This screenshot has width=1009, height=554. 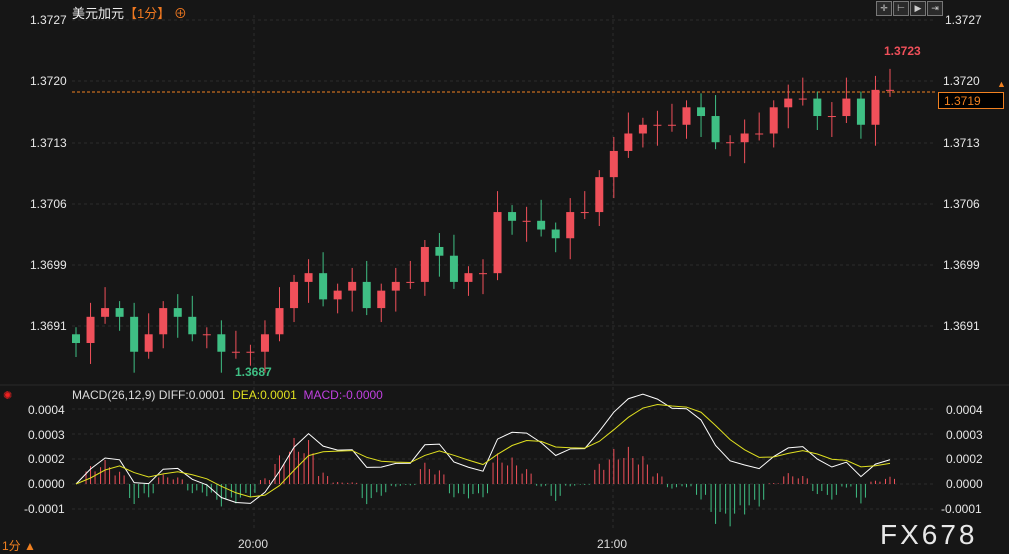 I want to click on time-tick: 21:00, so click(x=612, y=544).